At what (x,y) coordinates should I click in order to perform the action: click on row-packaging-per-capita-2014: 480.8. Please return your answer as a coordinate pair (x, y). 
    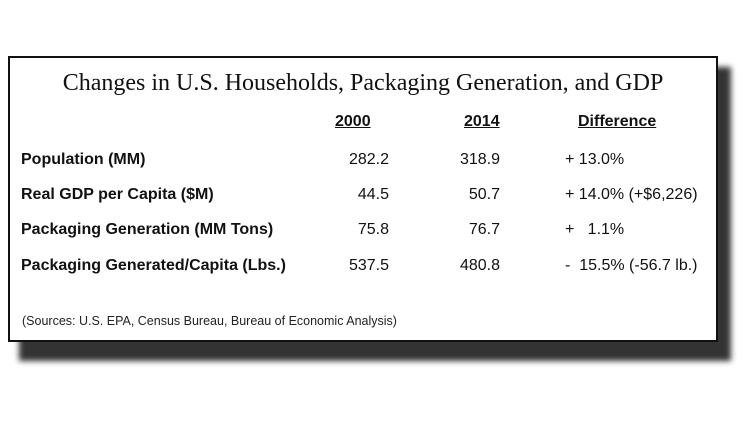
    Looking at the image, I should click on (479, 265).